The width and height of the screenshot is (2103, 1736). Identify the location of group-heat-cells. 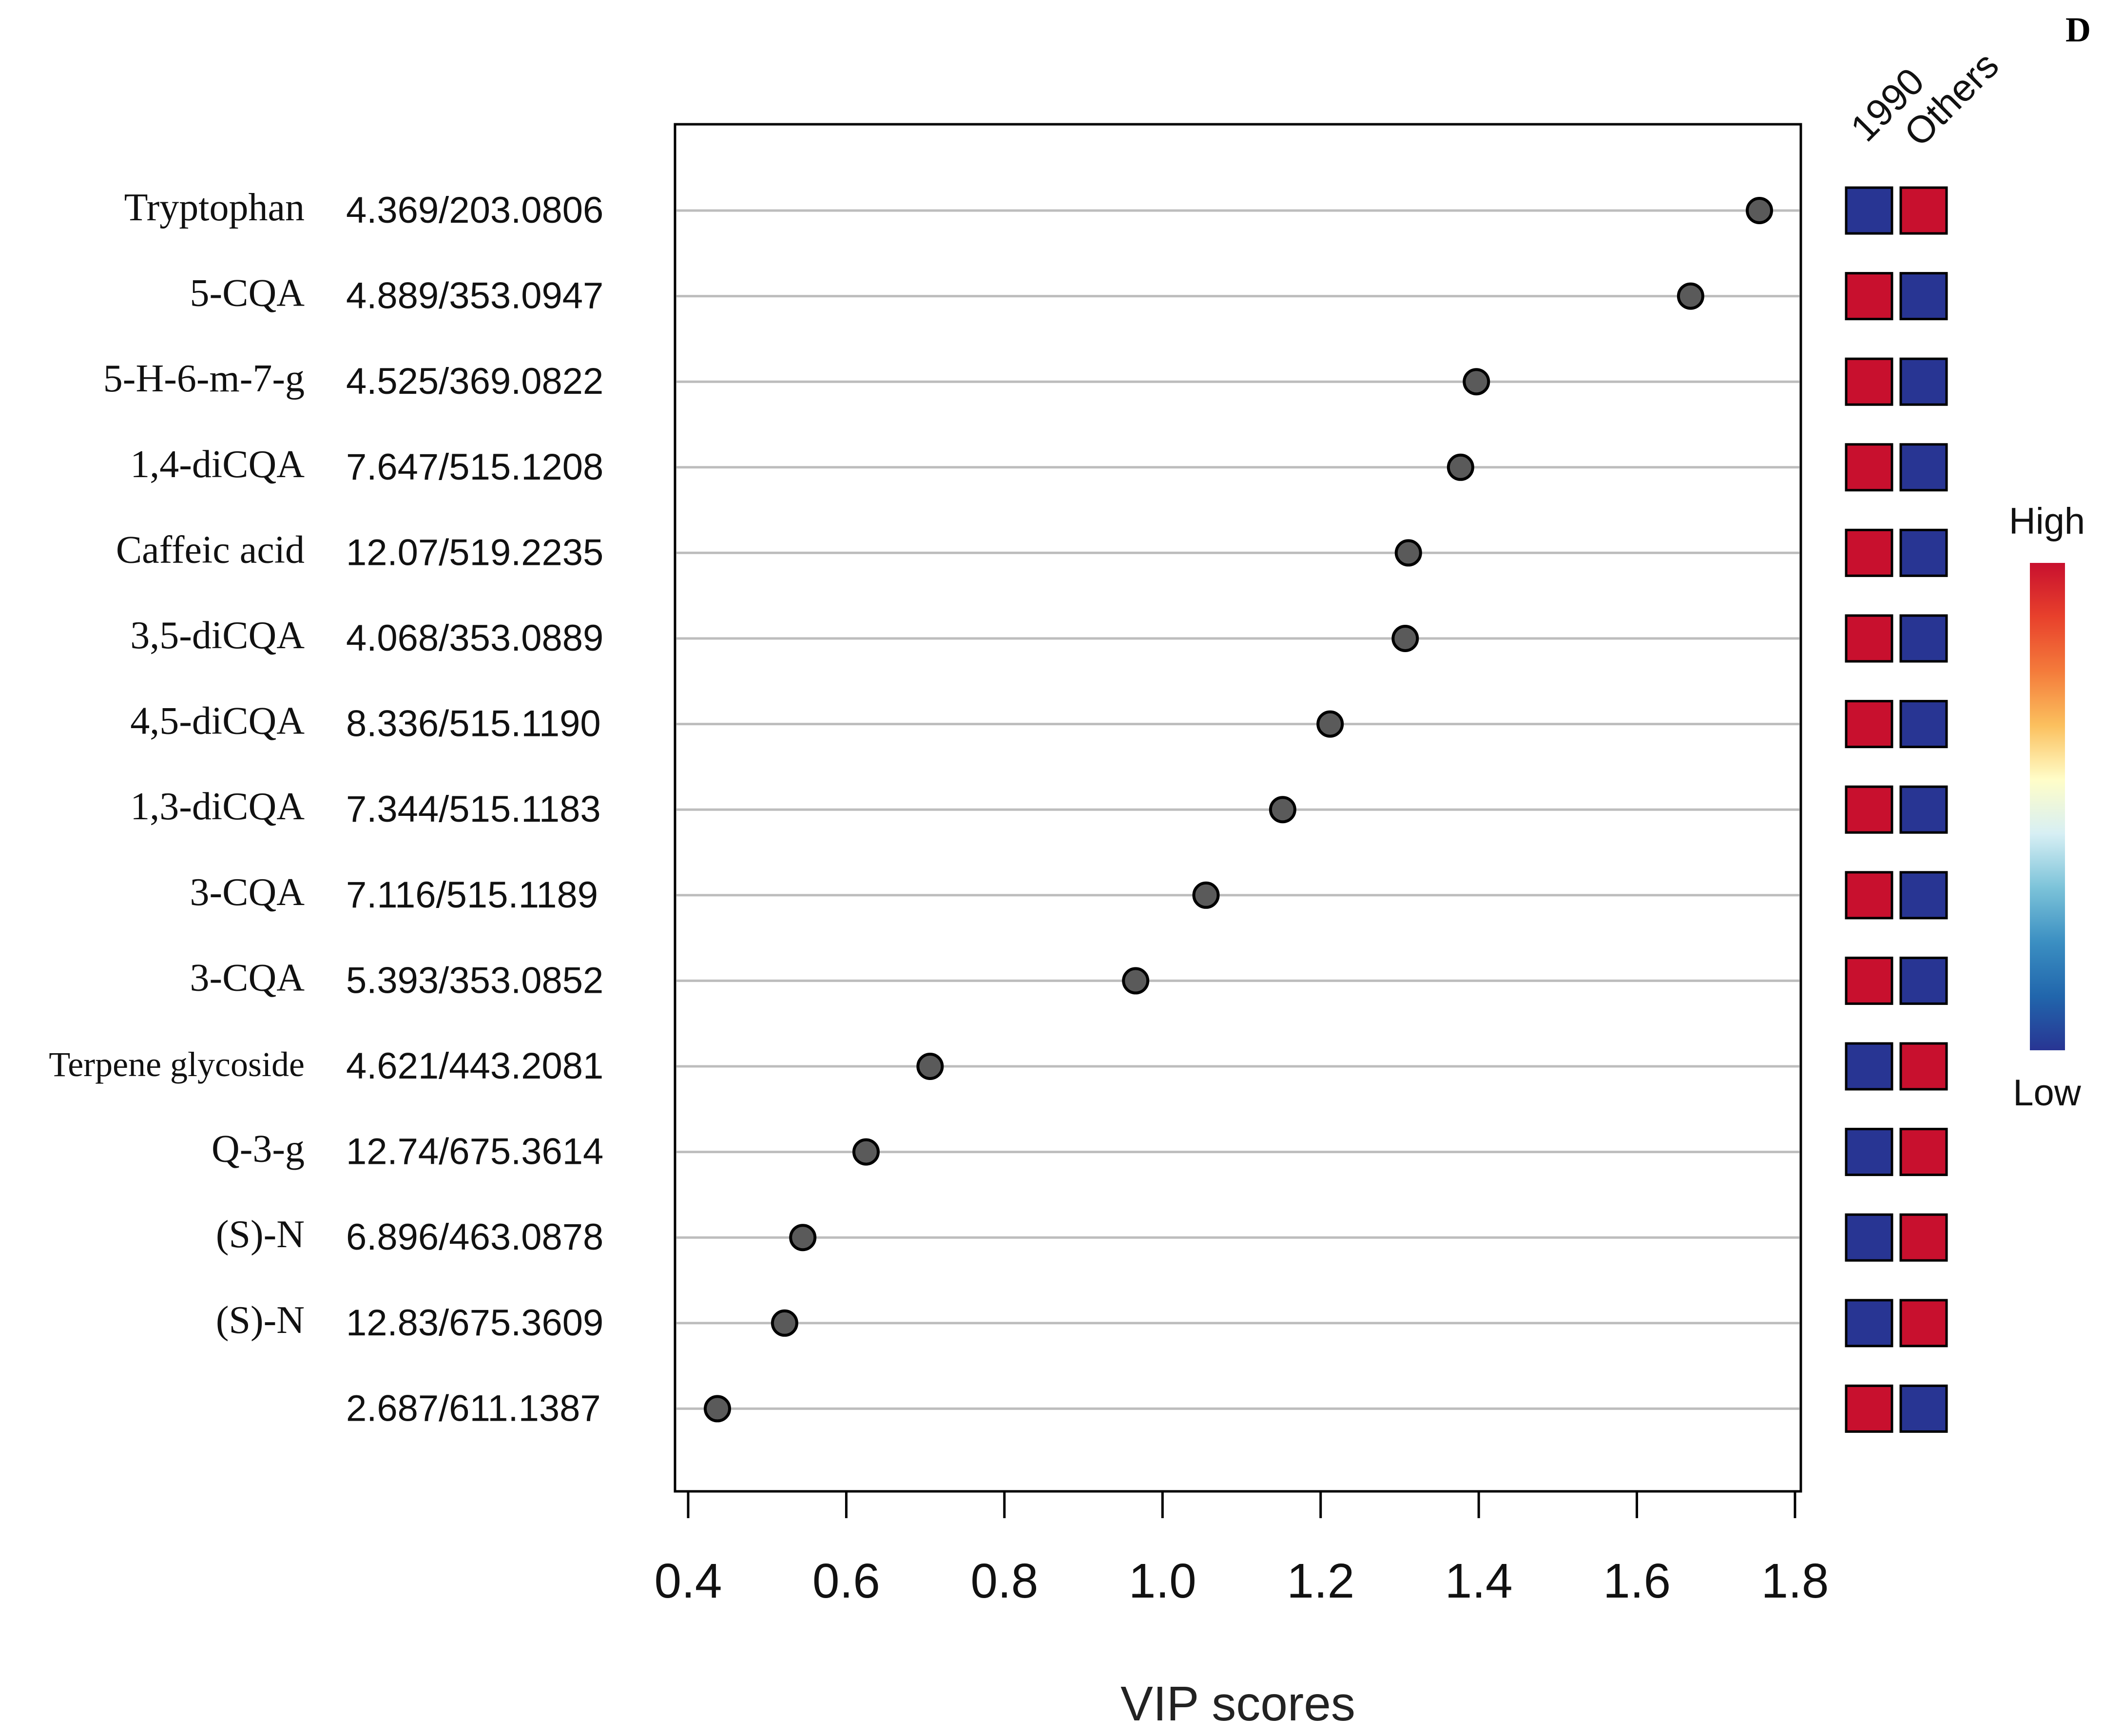
(1896, 809).